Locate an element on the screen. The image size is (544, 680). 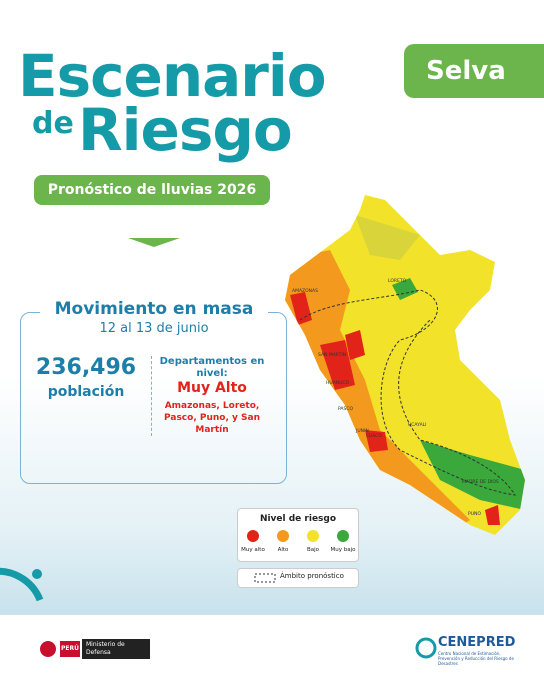
org: CENEPRED is located at coordinates (477, 642).